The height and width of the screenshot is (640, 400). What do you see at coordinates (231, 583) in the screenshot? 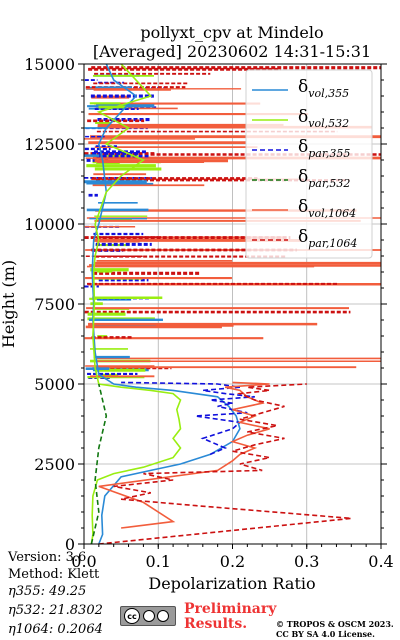
I see `x-axis-label: Depolarization Ratio` at bounding box center [231, 583].